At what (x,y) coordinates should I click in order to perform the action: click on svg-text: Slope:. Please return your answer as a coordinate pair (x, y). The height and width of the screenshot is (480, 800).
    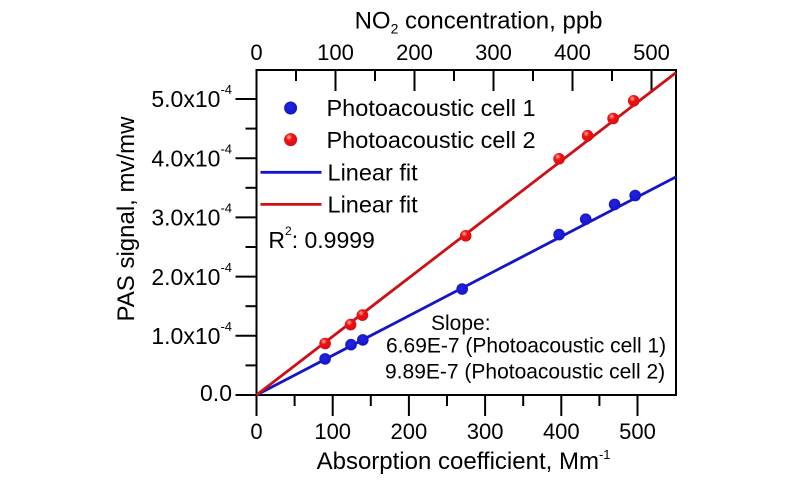
    Looking at the image, I should click on (461, 323).